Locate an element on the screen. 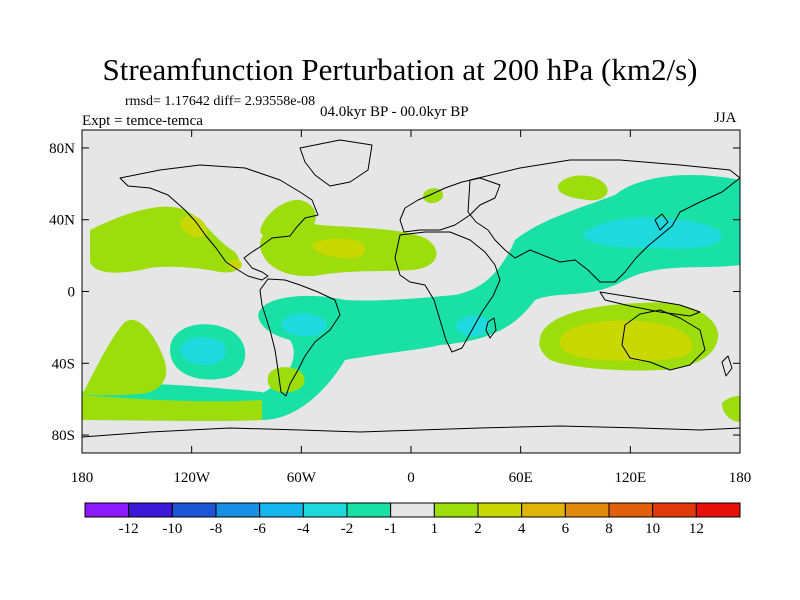  colorbar-label: 12 is located at coordinates (696, 529).